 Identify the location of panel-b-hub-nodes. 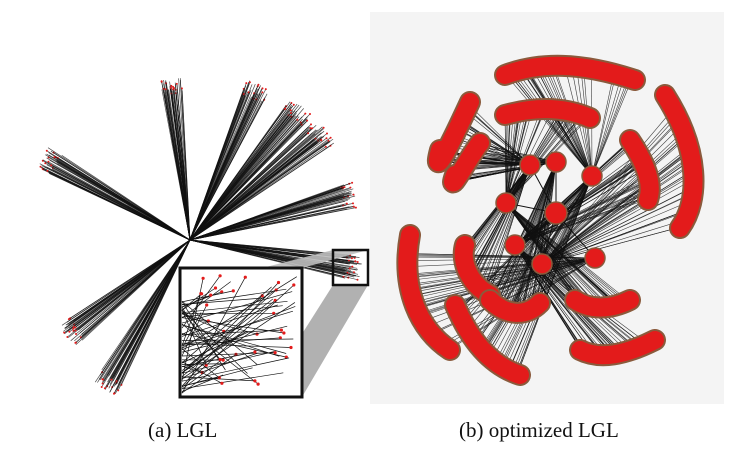
(550, 213).